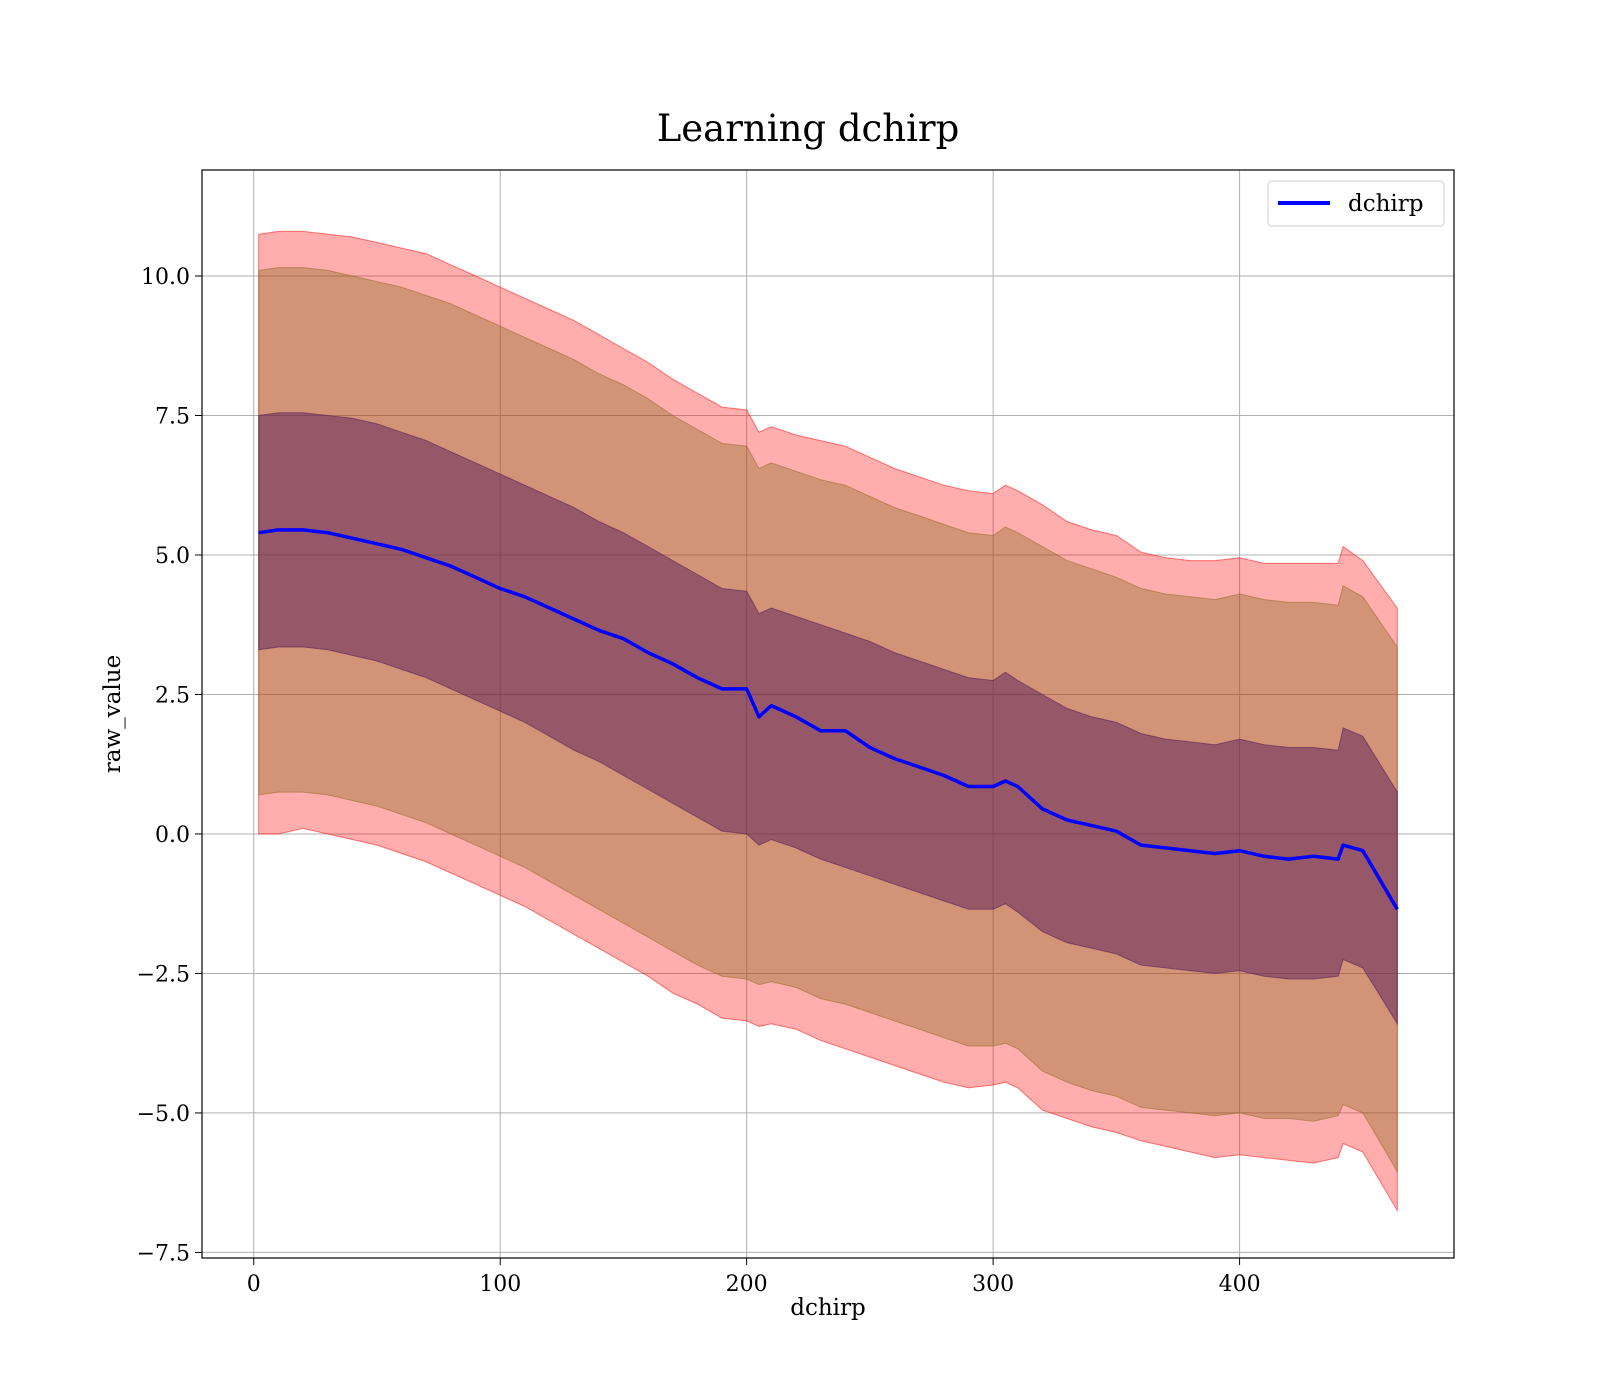 Image resolution: width=1600 pixels, height=1400 pixels. Describe the element at coordinates (500, 1284) in the screenshot. I see `x-tick-label: 100` at that location.